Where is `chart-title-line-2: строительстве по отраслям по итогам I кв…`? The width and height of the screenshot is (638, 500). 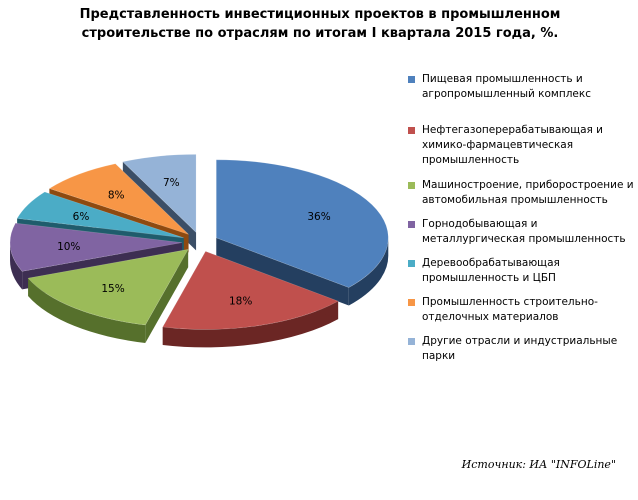 chart-title-line-2: строительстве по отраслям по итогам I кв… is located at coordinates (320, 33).